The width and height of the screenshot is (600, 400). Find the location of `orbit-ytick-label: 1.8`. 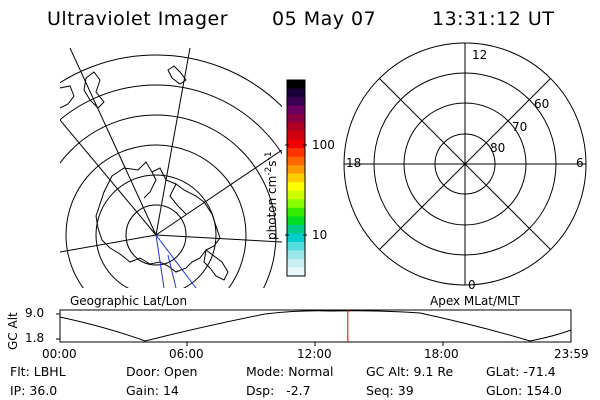

orbit-ytick-label: 1.8 is located at coordinates (35, 338).